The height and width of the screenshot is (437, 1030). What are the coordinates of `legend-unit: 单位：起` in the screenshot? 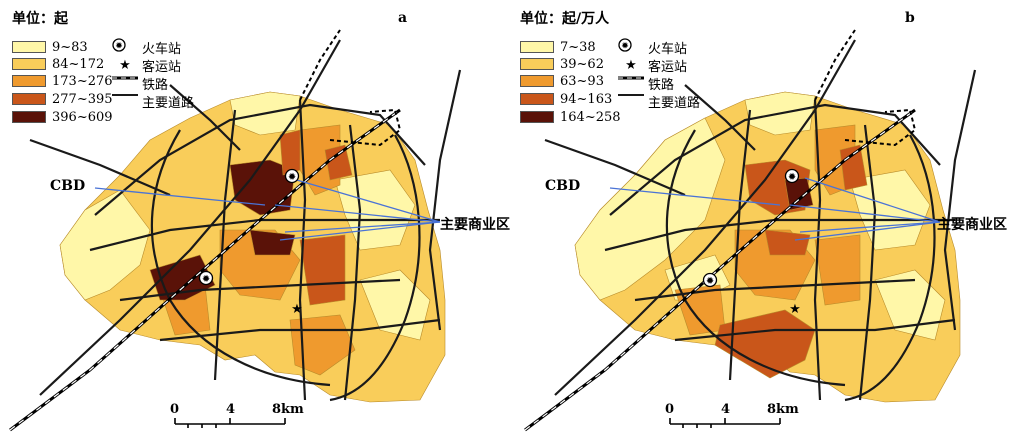 It's located at (40, 19).